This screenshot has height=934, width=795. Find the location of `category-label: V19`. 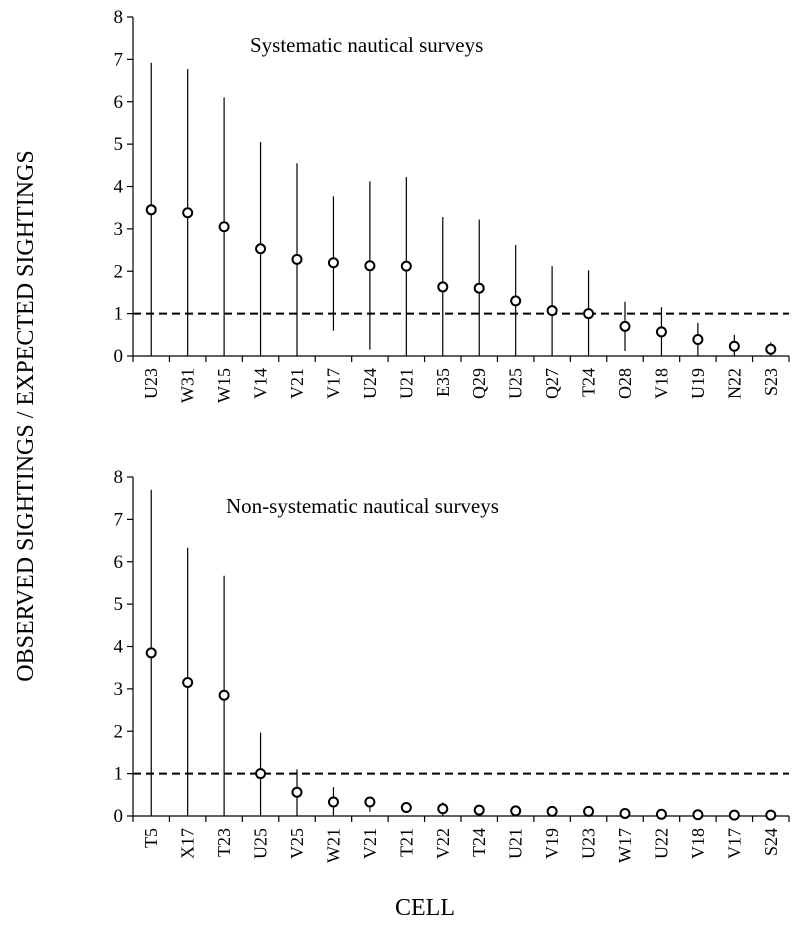

category-label: V19 is located at coordinates (552, 843).